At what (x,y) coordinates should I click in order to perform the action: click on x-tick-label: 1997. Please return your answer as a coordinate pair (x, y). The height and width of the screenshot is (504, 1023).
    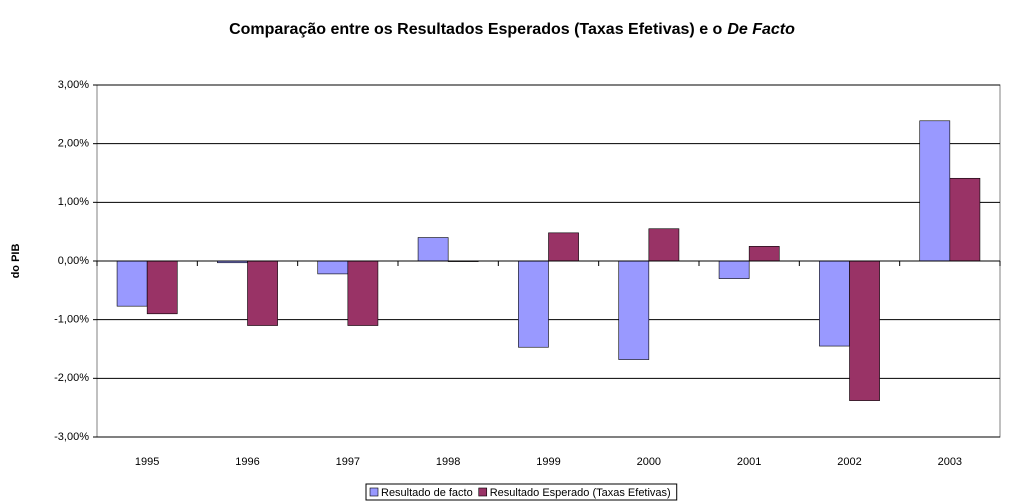
    Looking at the image, I should click on (348, 462).